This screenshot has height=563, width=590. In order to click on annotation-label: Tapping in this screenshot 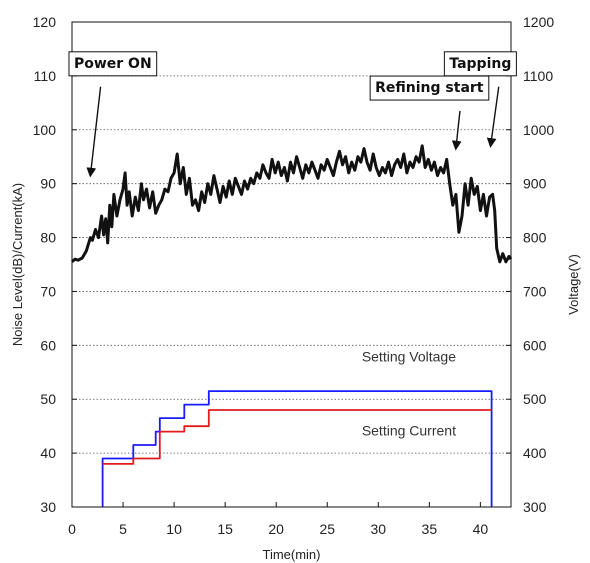, I will do `click(480, 64)`.